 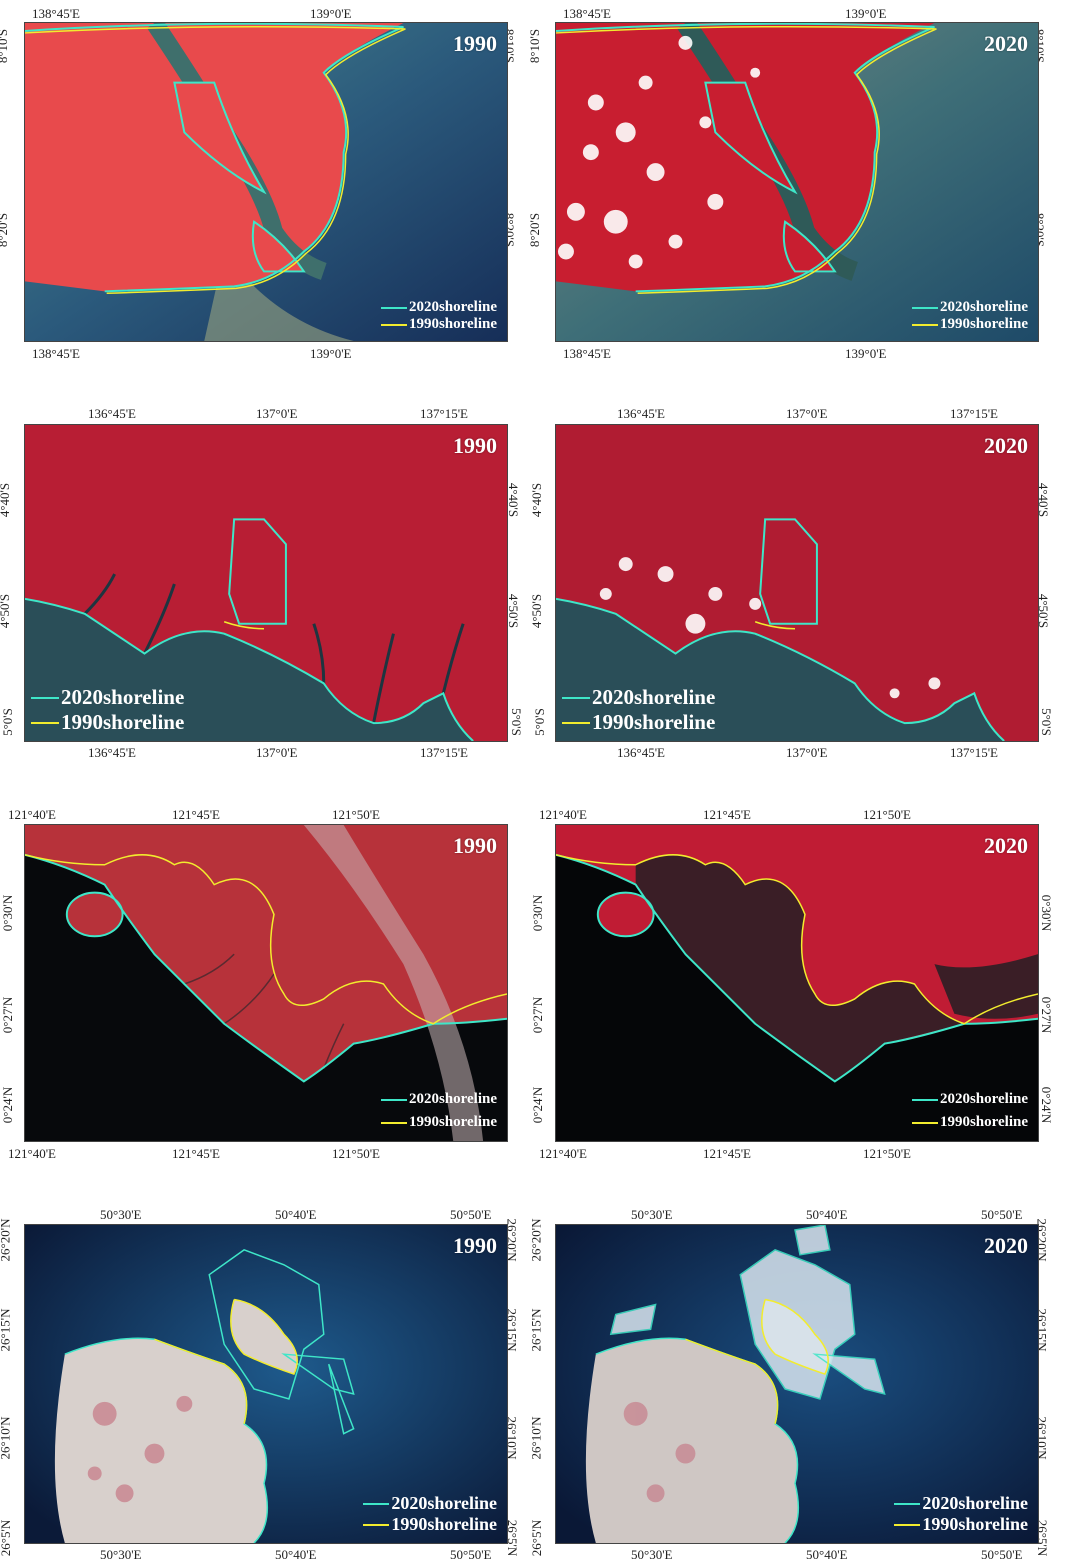 What do you see at coordinates (444, 752) in the screenshot?
I see `row2-bottom-label-3: 137°15'E` at bounding box center [444, 752].